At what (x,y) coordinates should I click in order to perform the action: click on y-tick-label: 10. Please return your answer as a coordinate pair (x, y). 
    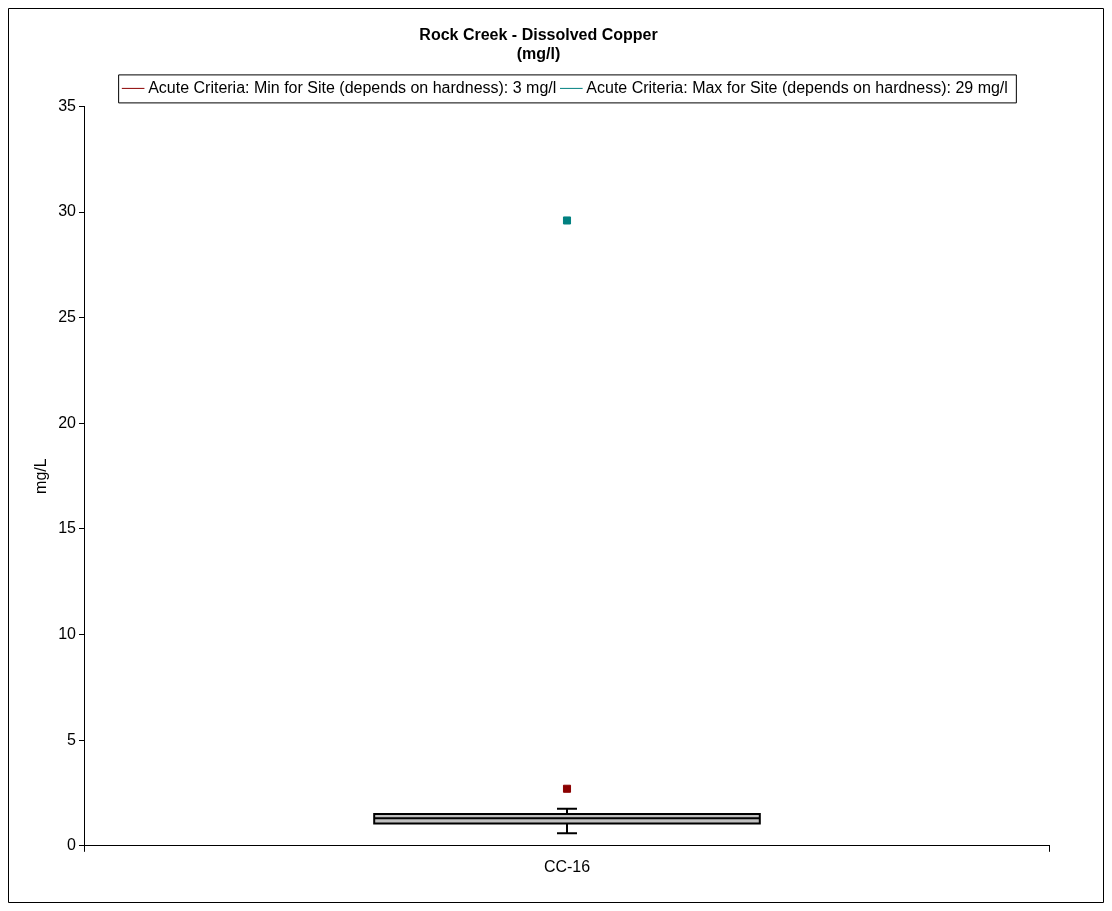
    Looking at the image, I should click on (67, 633).